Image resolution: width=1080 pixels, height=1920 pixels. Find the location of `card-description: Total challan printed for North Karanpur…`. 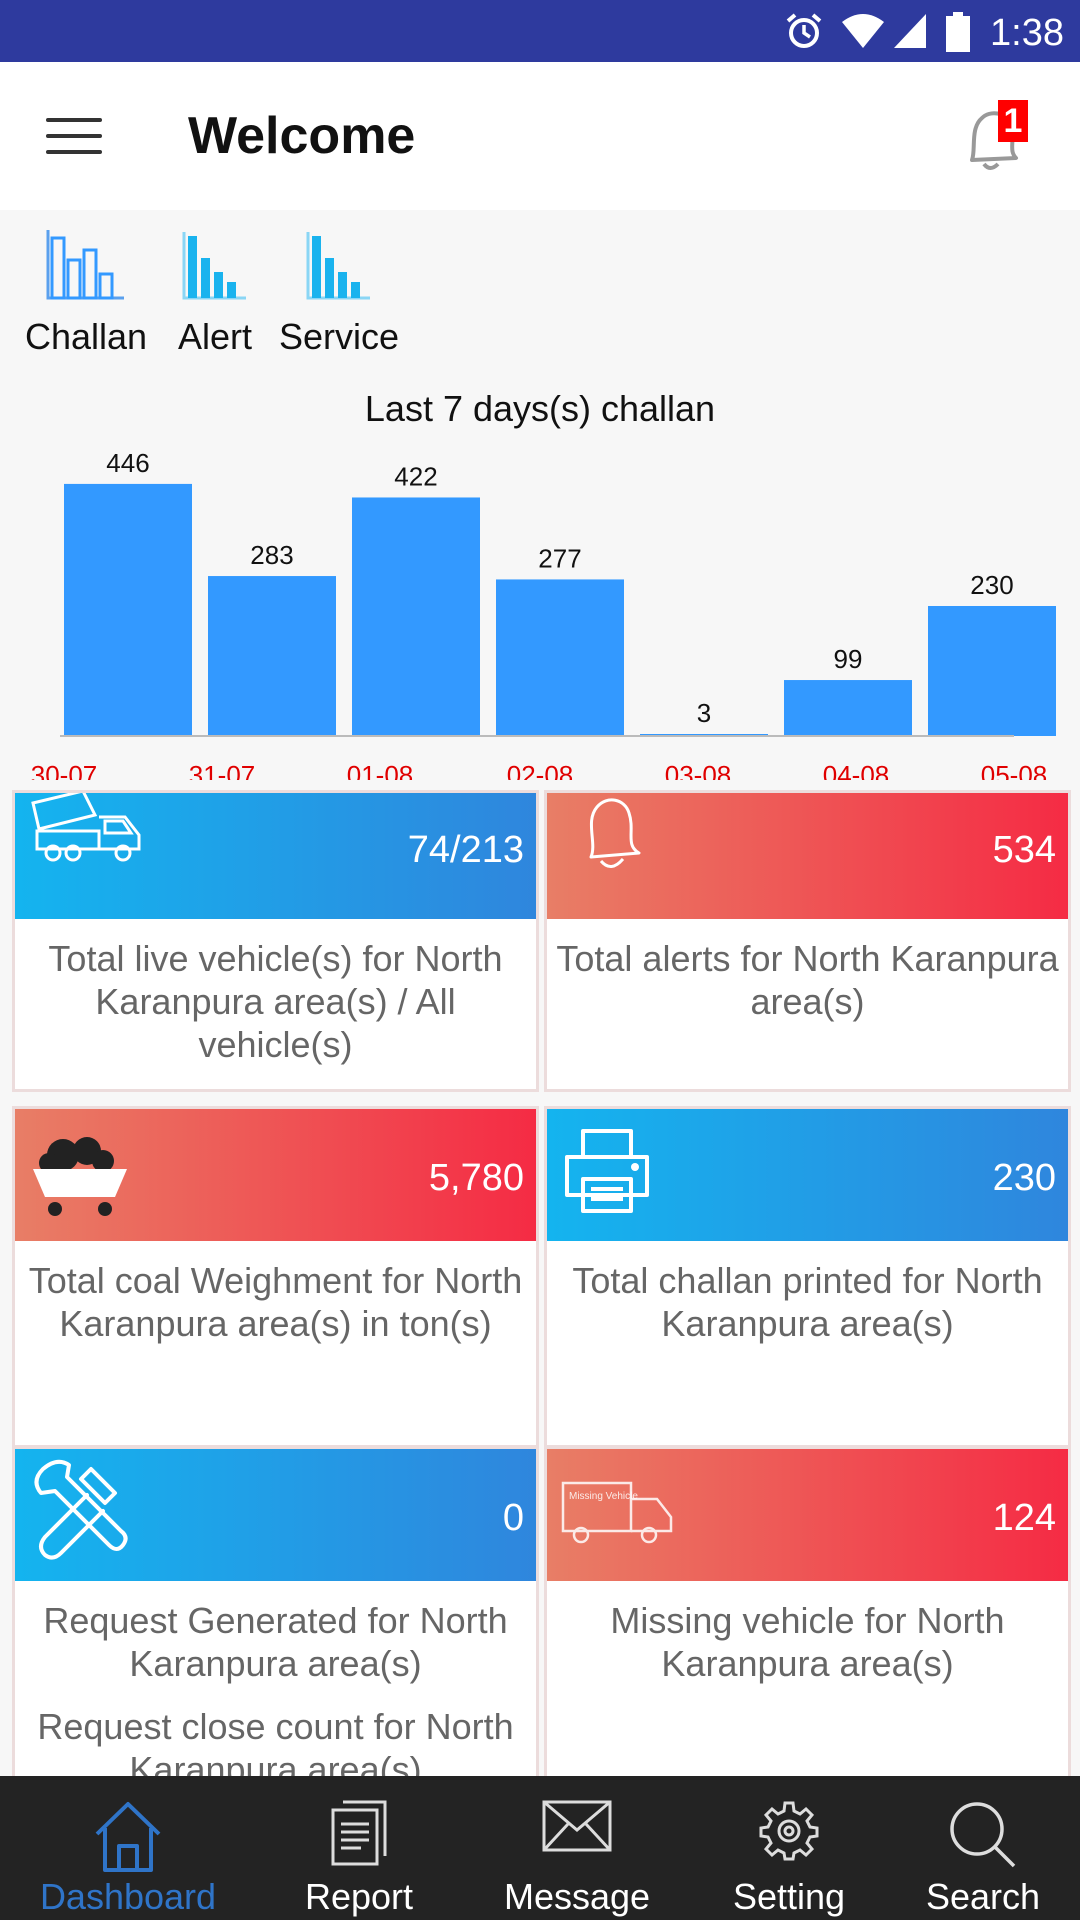

card-description: Total challan printed for North Karanpur… is located at coordinates (807, 1302).